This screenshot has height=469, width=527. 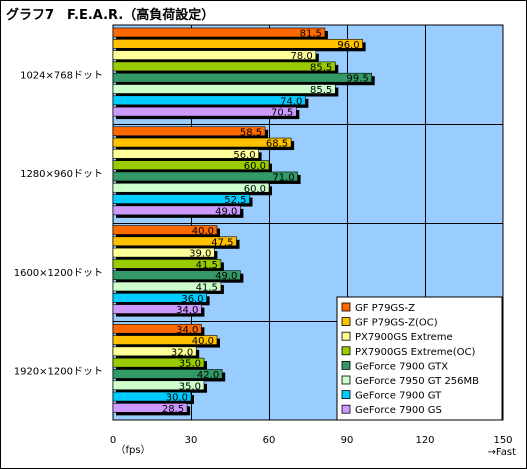 What do you see at coordinates (200, 254) in the screenshot?
I see `bar-value-label: 39.0` at bounding box center [200, 254].